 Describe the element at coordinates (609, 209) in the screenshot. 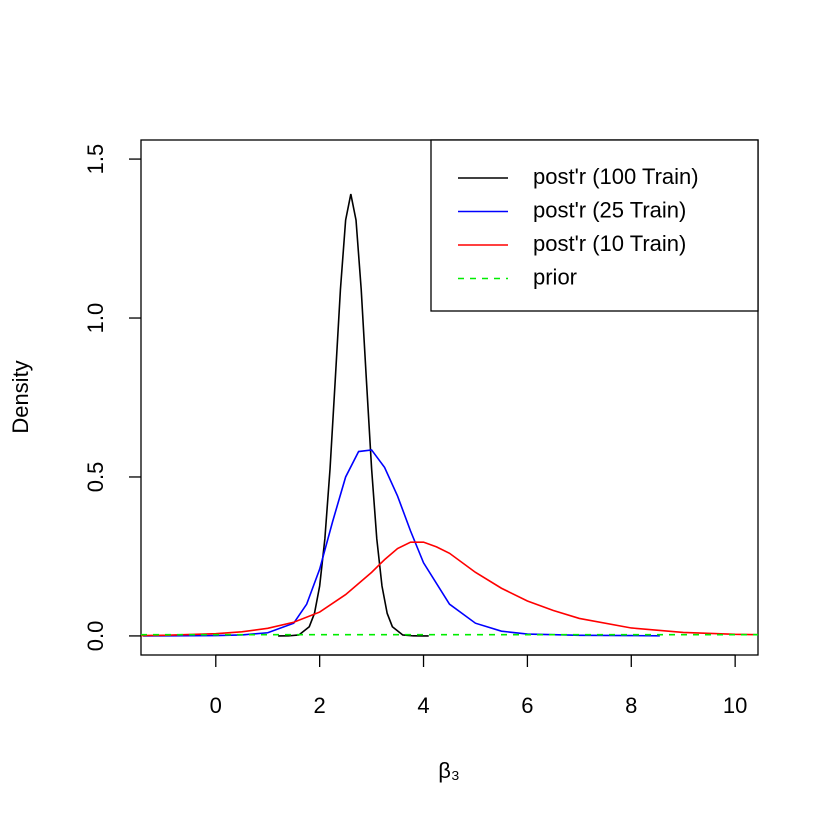

I see `legend-label: post'r (25 Train)` at that location.